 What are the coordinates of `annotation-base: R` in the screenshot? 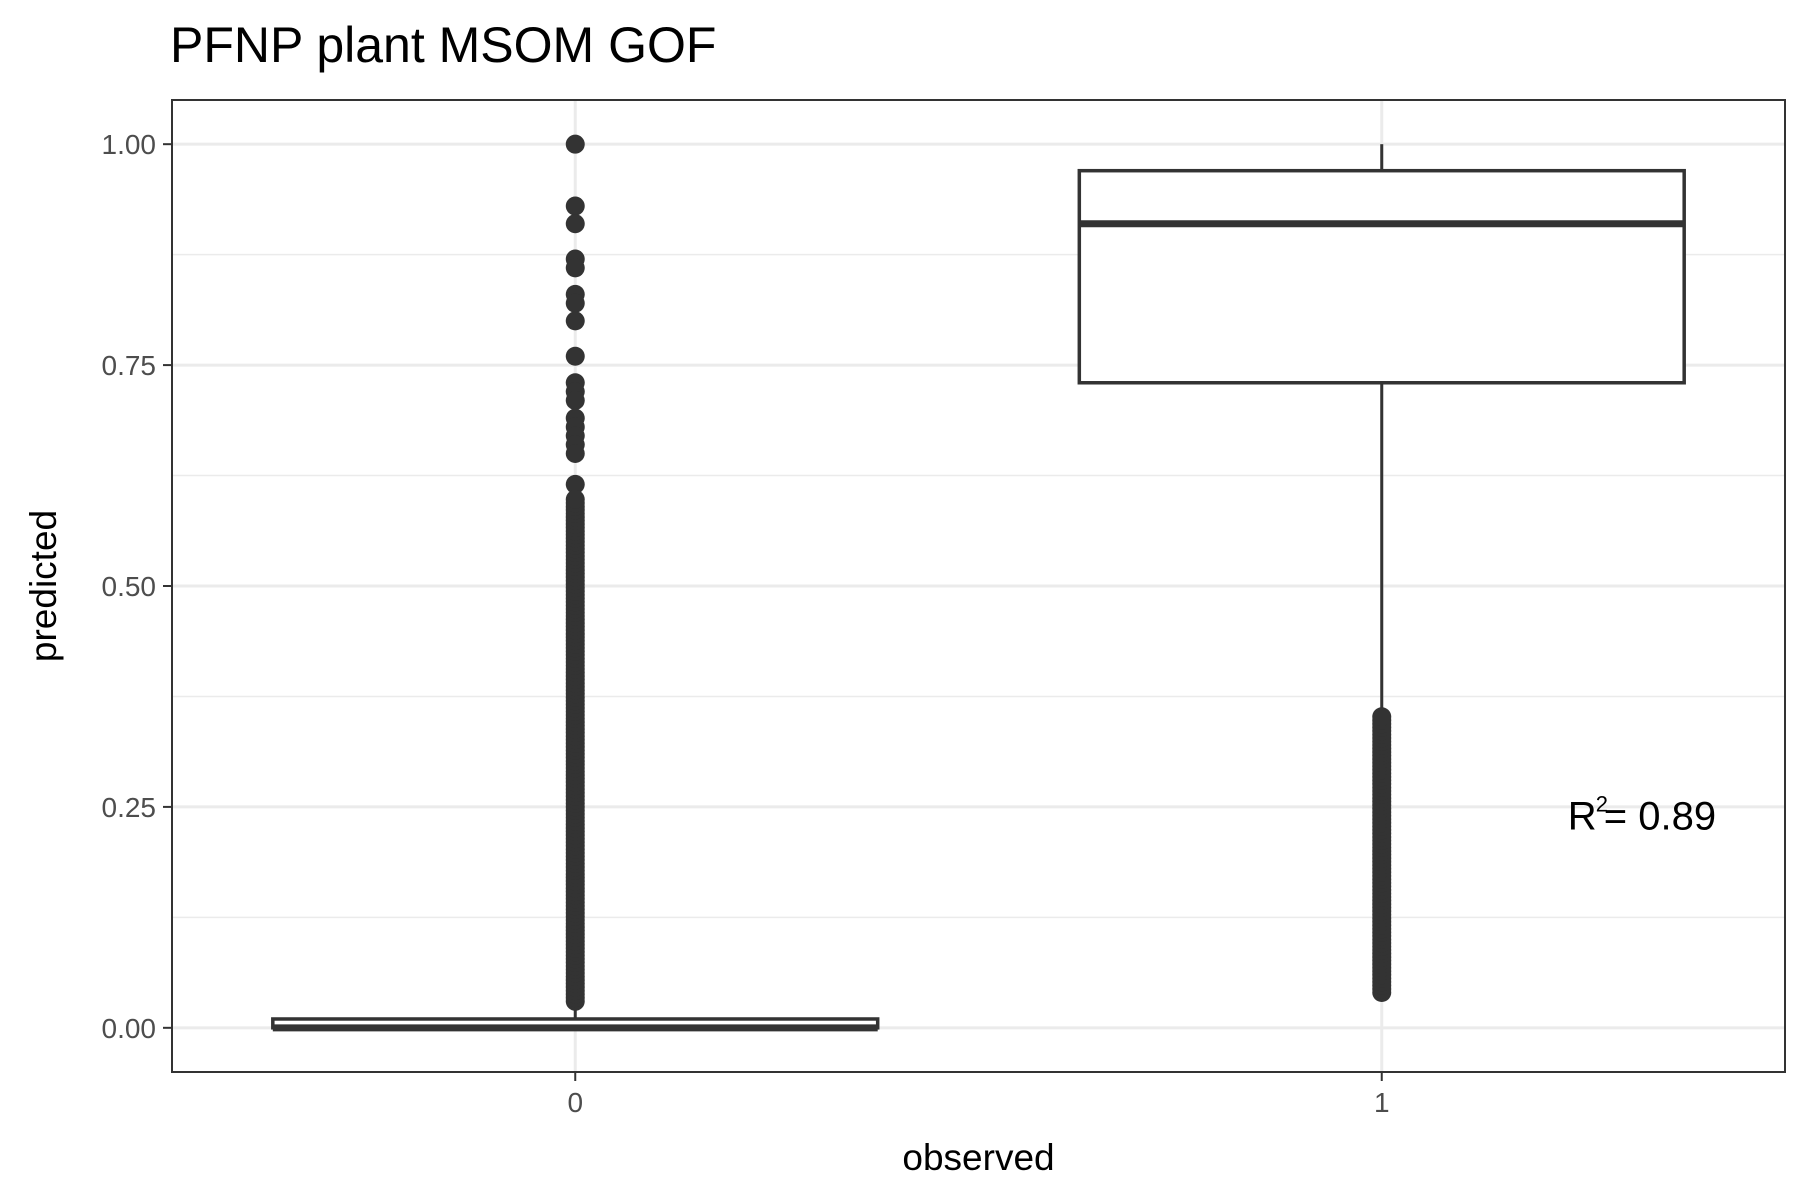 It's located at (1582, 817).